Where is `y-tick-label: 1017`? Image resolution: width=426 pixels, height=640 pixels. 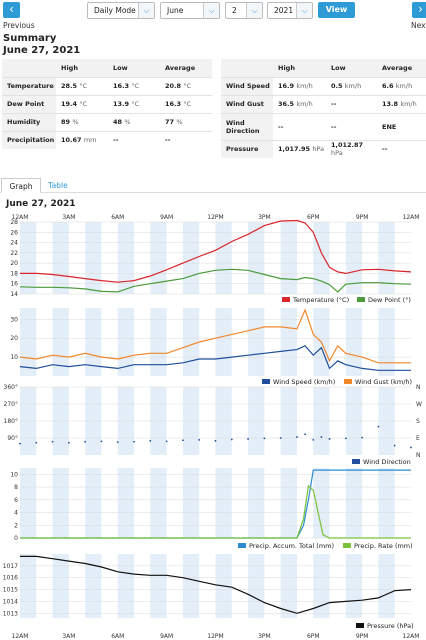 y-tick-label: 1017 is located at coordinates (10, 566).